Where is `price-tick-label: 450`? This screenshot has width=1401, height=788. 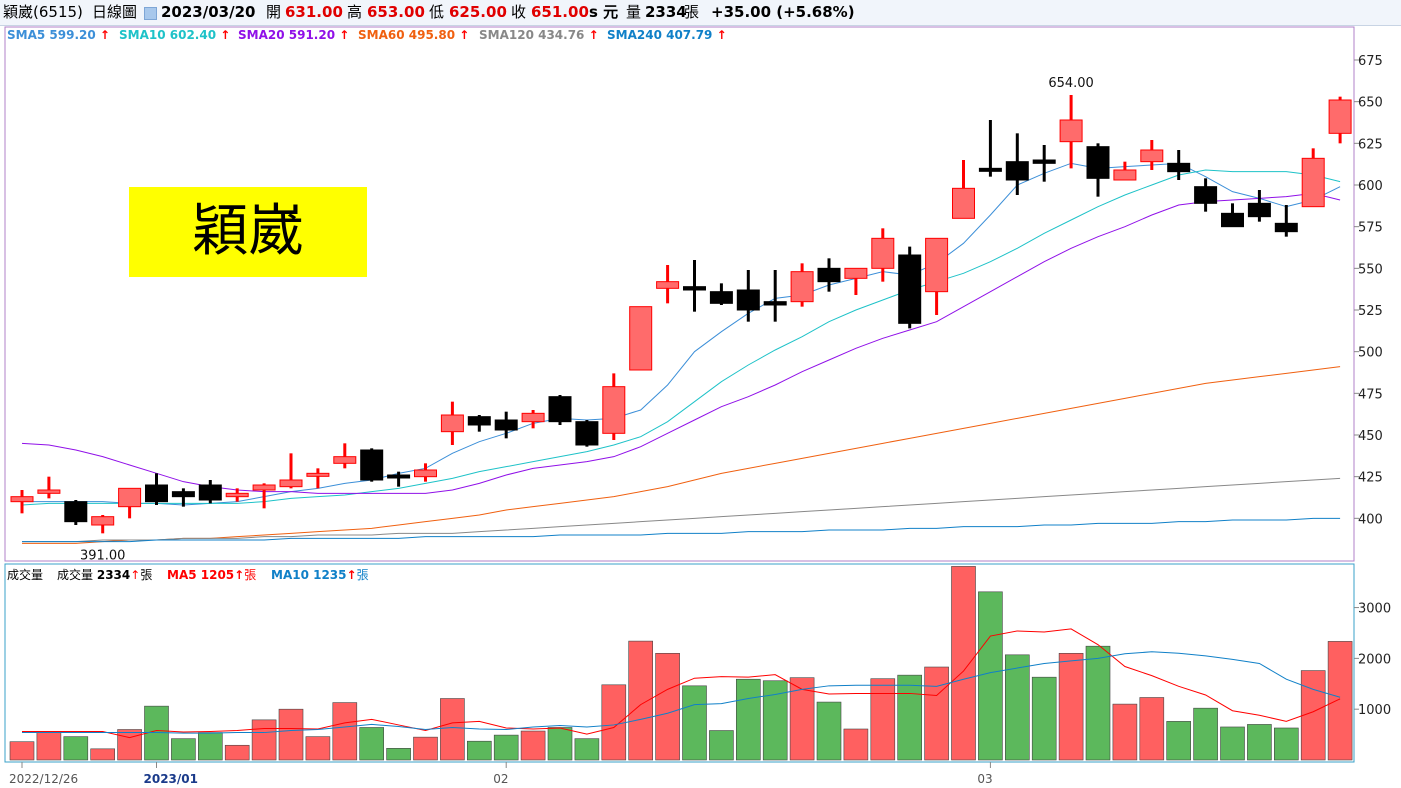
price-tick-label: 450 is located at coordinates (1370, 436).